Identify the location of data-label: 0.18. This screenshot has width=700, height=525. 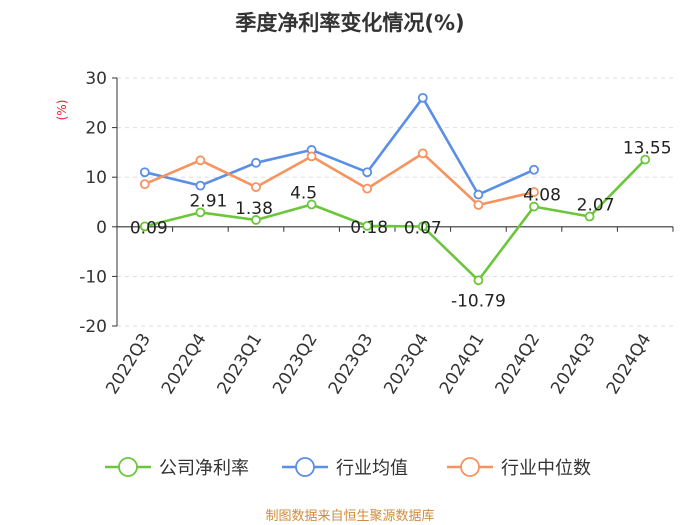
(369, 228).